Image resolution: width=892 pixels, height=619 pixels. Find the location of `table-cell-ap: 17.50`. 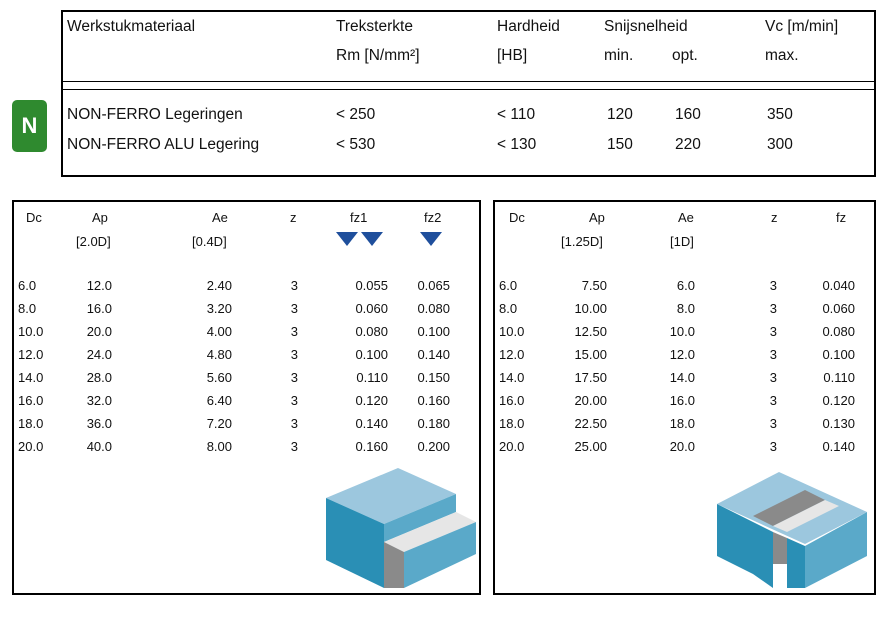

table-cell-ap: 17.50 is located at coordinates (590, 377).